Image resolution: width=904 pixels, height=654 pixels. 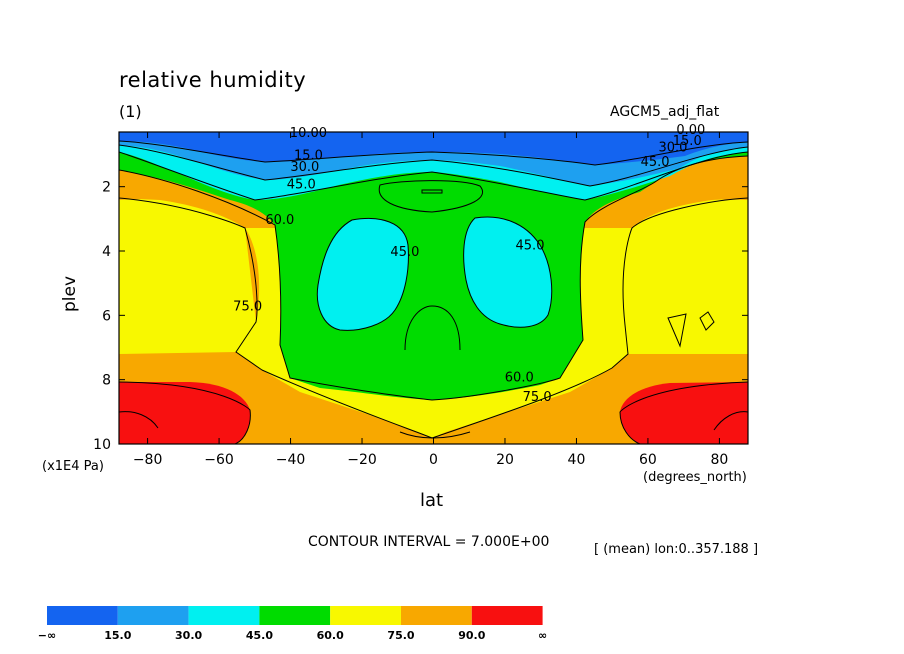 I want to click on x-tick-label: 60, so click(x=648, y=460).